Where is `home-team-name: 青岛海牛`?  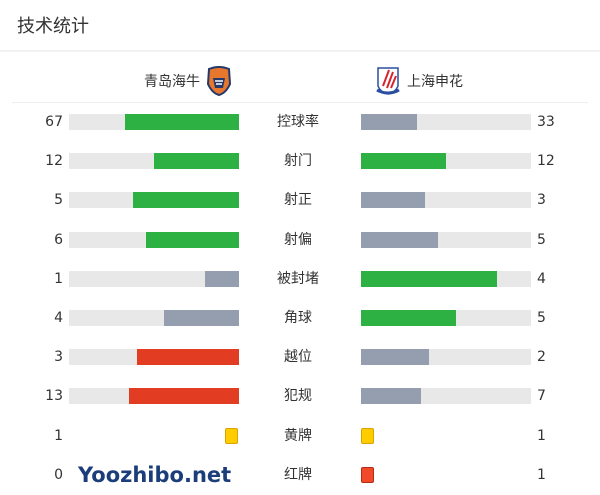
home-team-name: 青岛海牛 is located at coordinates (172, 82).